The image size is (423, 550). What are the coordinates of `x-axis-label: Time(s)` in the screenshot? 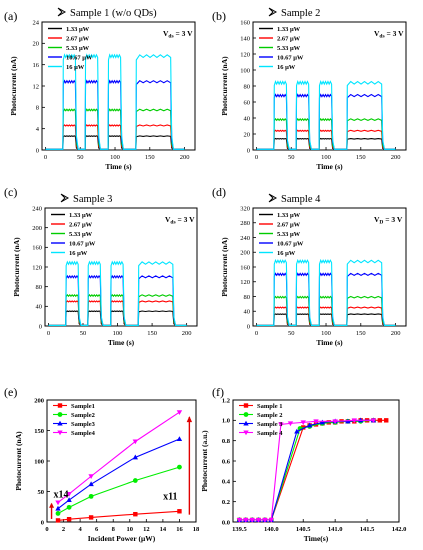 It's located at (316, 538).